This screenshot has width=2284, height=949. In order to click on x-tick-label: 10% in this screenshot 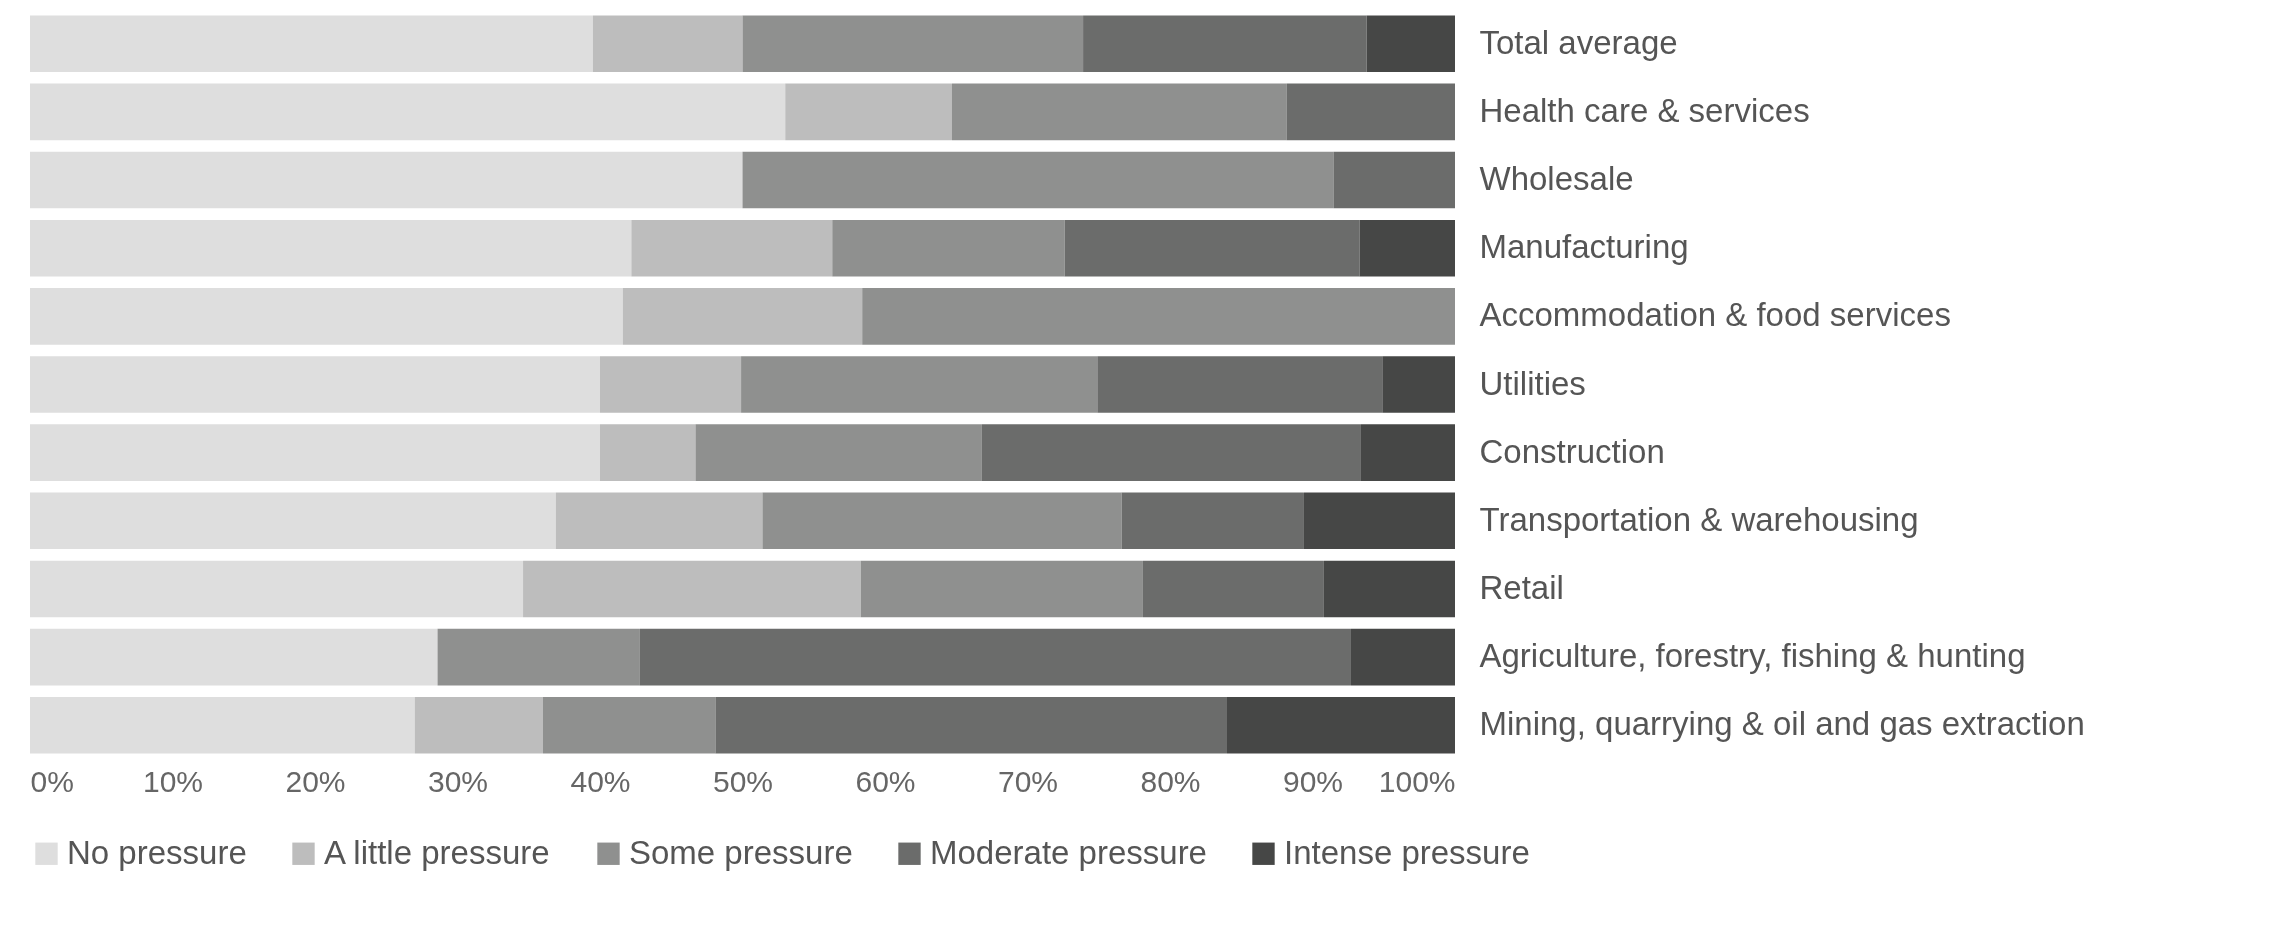, I will do `click(173, 781)`.